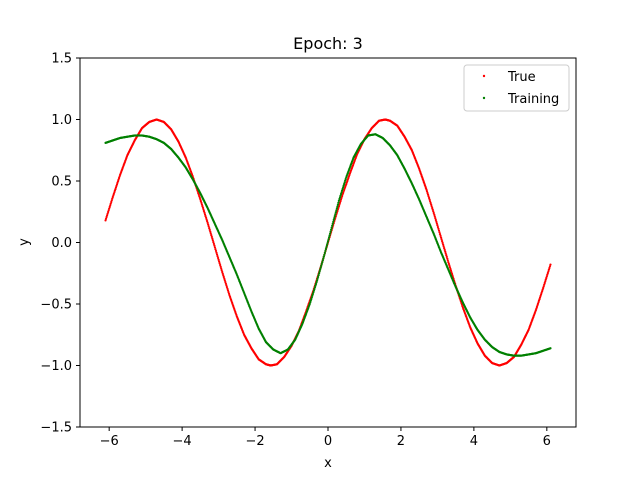  I want to click on x-tick-label: 6, so click(547, 441).